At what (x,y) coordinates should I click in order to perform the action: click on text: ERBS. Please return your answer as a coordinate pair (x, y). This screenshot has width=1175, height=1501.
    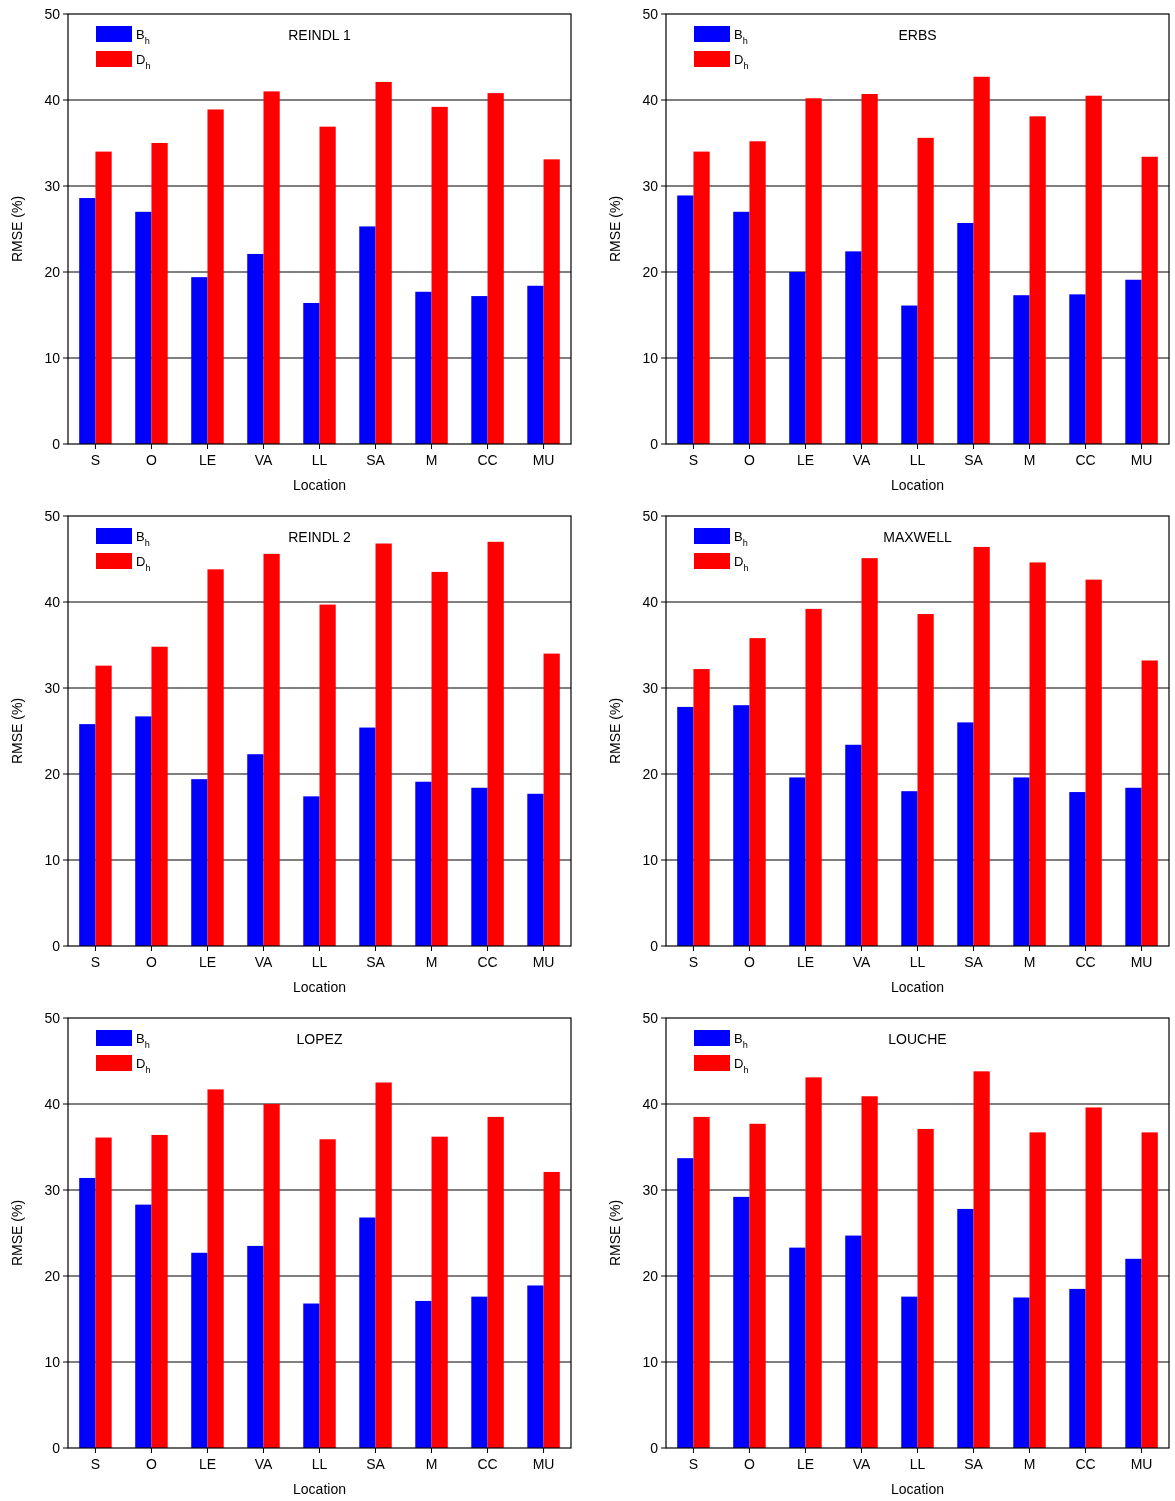
    Looking at the image, I should click on (917, 35).